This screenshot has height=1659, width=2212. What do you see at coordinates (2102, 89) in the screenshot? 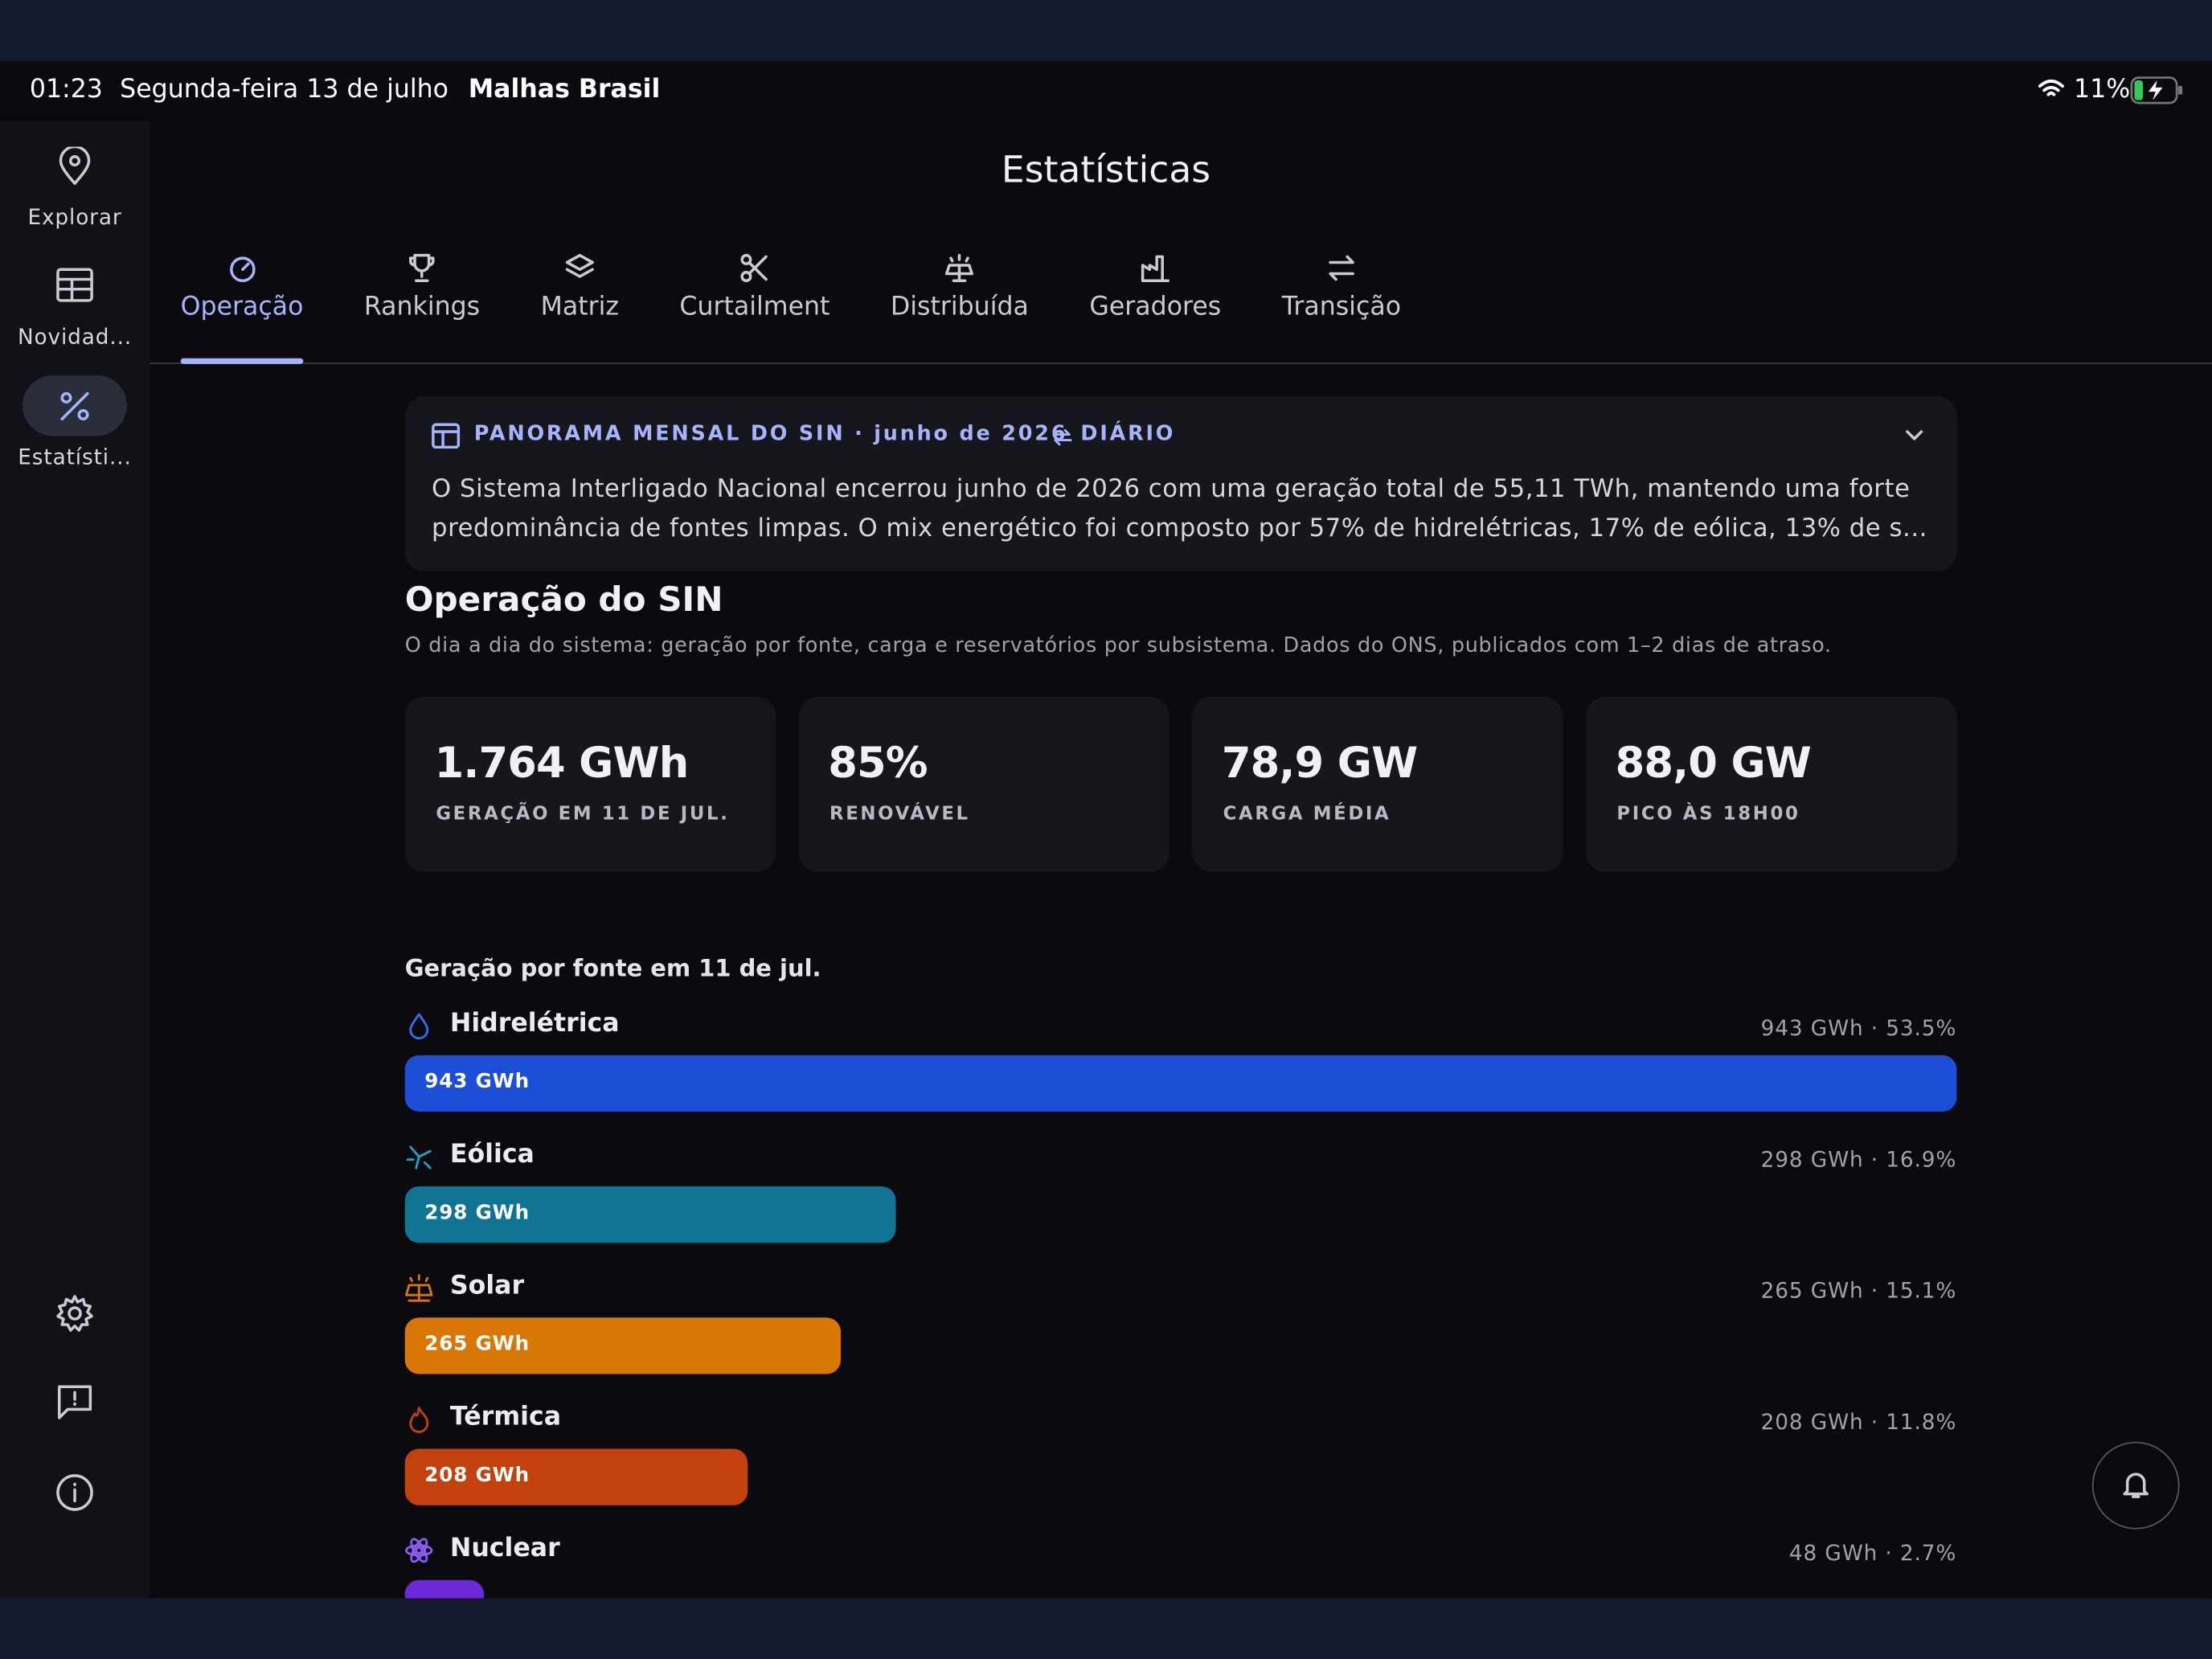
I see `battery-level: 11%` at bounding box center [2102, 89].